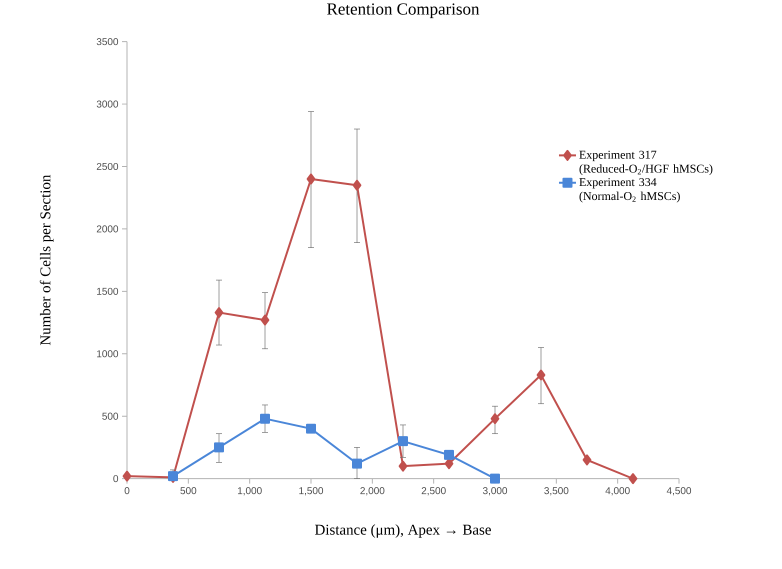 The image size is (782, 569). I want to click on y-tick-label: 3000, so click(107, 104).